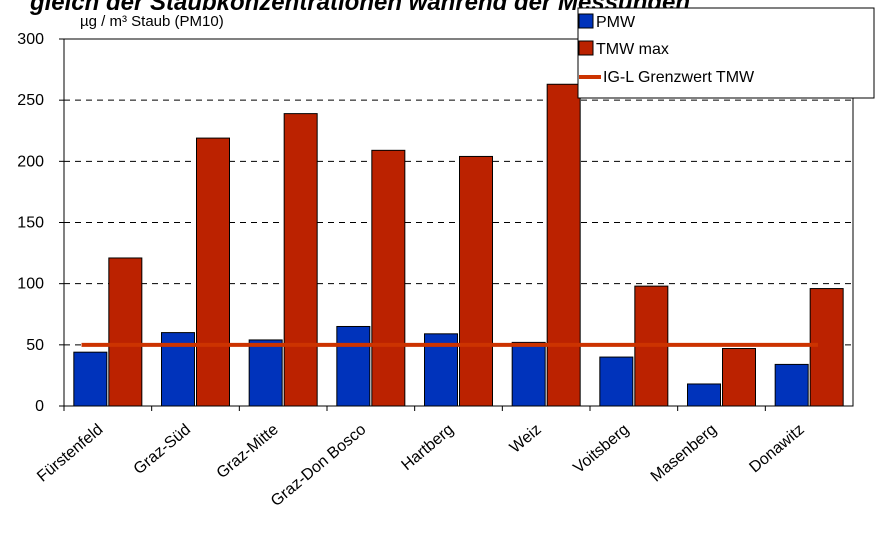 The height and width of the screenshot is (537, 880). I want to click on legend: PMW TMW max IG-L Grenzwert TMW, so click(726, 53).